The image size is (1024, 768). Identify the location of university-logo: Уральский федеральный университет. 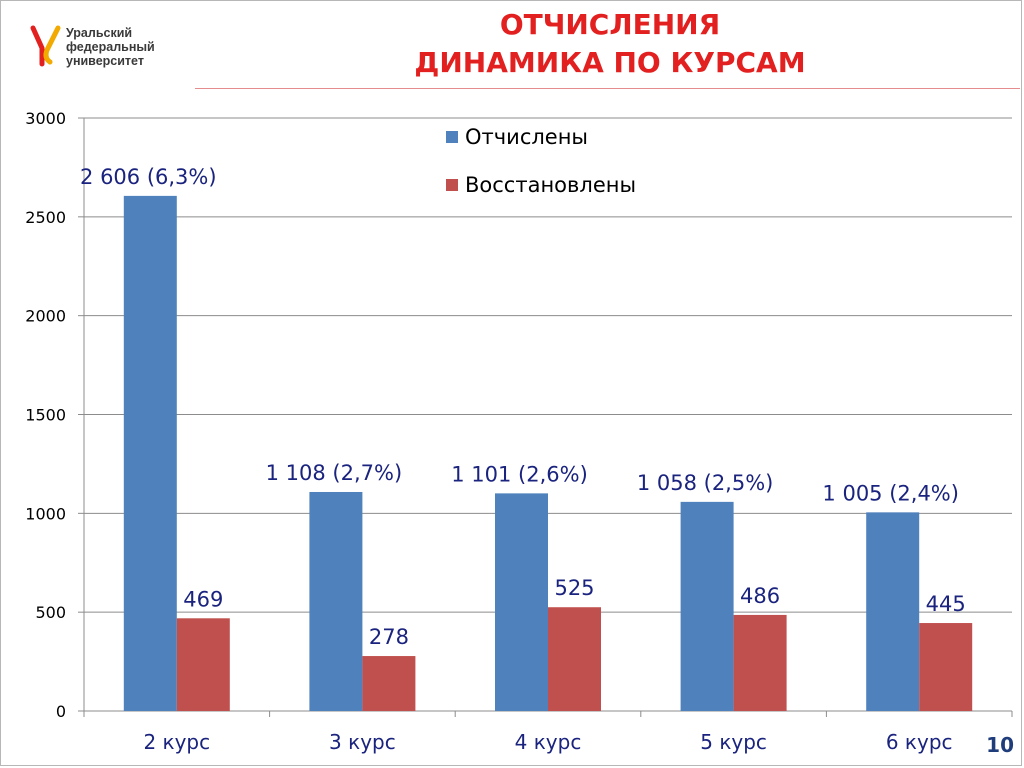
(110, 47).